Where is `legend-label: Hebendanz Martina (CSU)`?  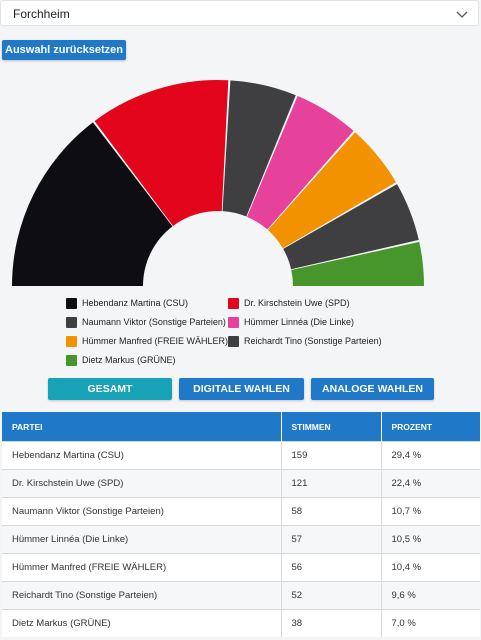 legend-label: Hebendanz Martina (CSU) is located at coordinates (135, 303).